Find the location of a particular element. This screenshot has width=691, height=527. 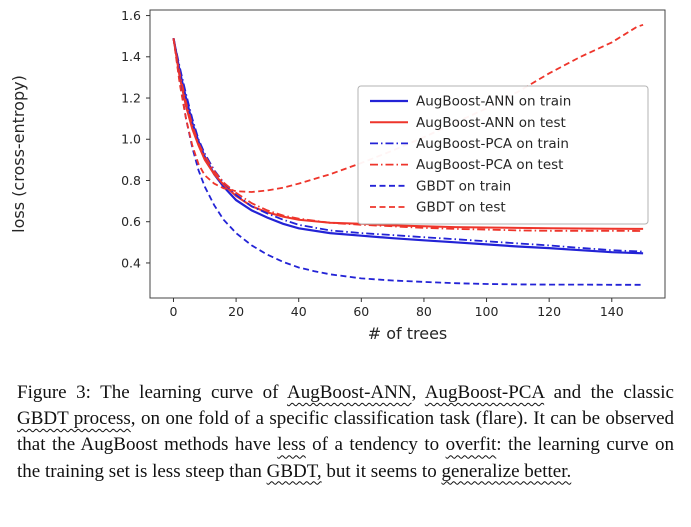

caption-segment: of a tendency to is located at coordinates (375, 445).